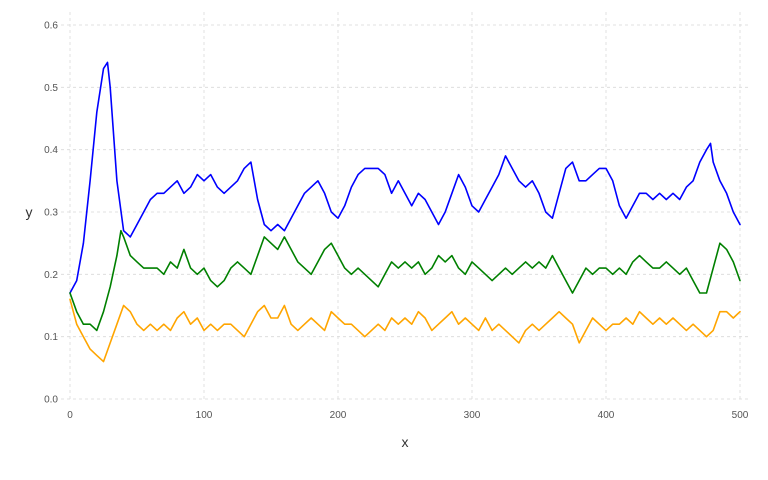  Describe the element at coordinates (405, 442) in the screenshot. I see `x-axis-title: x` at that location.